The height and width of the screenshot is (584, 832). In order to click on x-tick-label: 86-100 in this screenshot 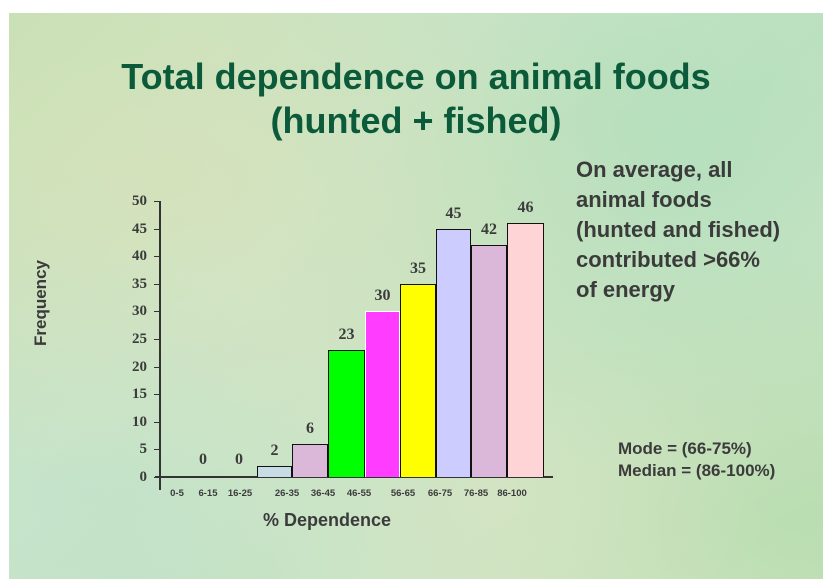, I will do `click(512, 493)`.